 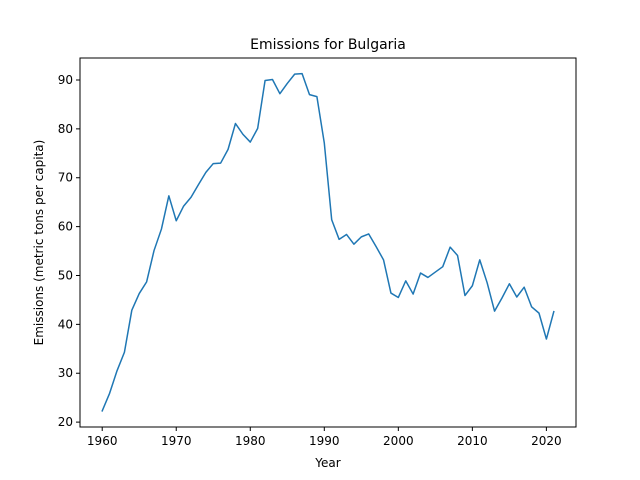 I want to click on y-tick-label: 20, so click(x=65, y=422).